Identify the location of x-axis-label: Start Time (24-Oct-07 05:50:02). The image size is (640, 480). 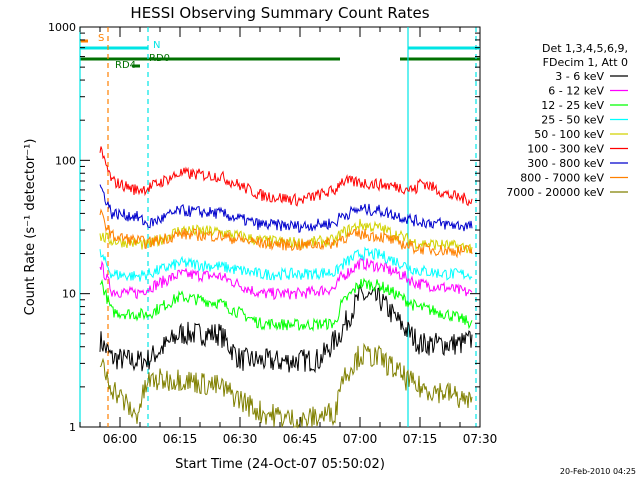
(280, 464).